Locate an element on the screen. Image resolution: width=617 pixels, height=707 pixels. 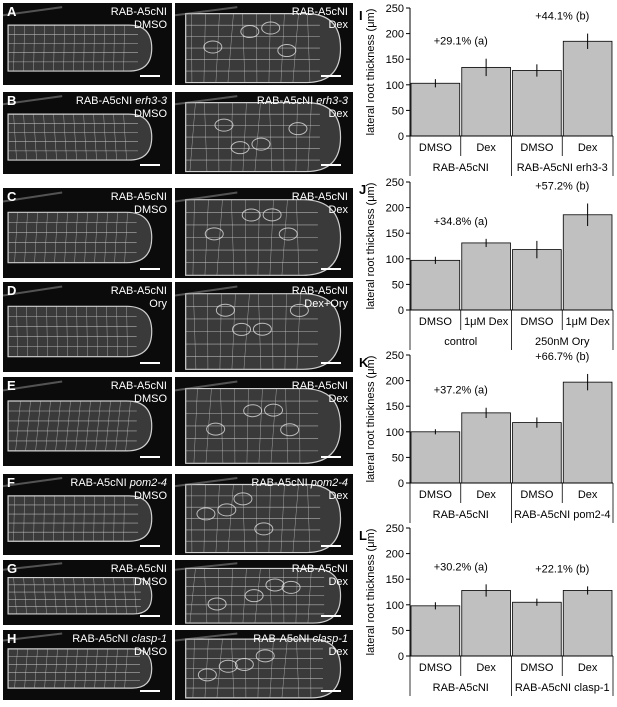
y-tick-label: 250 is located at coordinates (395, 183).